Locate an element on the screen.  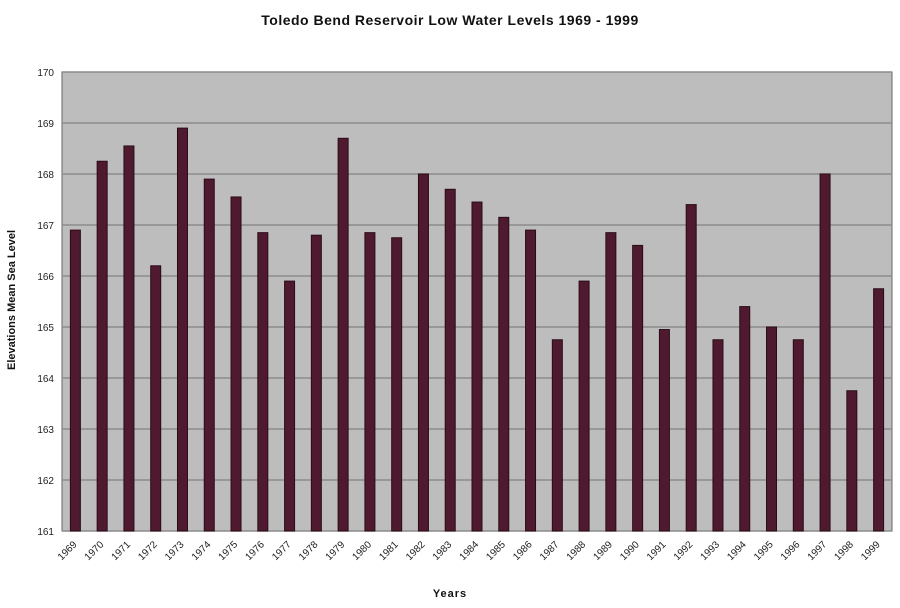
y-tick-label: 168 is located at coordinates (45, 175).